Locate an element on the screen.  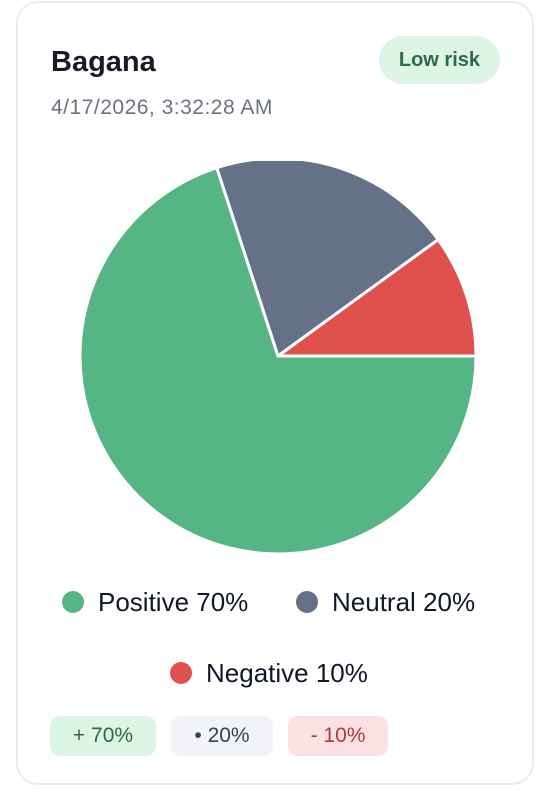
legend-swatch-negative is located at coordinates (181, 673).